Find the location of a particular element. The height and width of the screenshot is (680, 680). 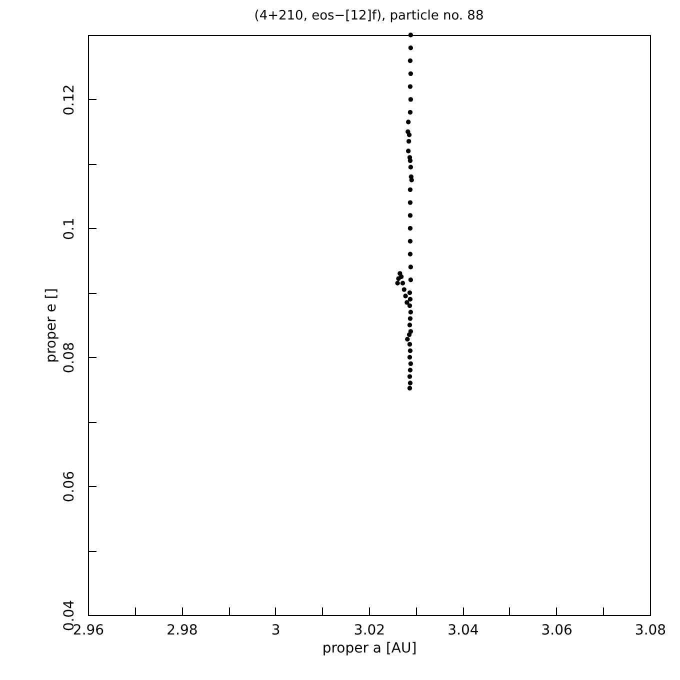

y-tick-label: 0.1 is located at coordinates (70, 229).